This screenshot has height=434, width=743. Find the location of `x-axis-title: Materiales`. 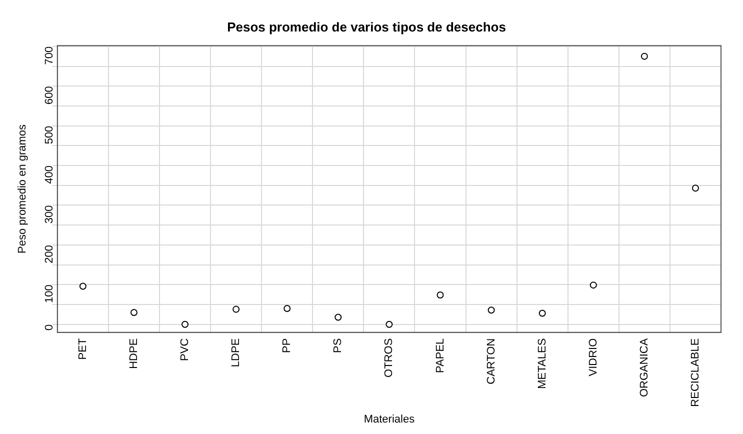

x-axis-title: Materiales is located at coordinates (390, 419).